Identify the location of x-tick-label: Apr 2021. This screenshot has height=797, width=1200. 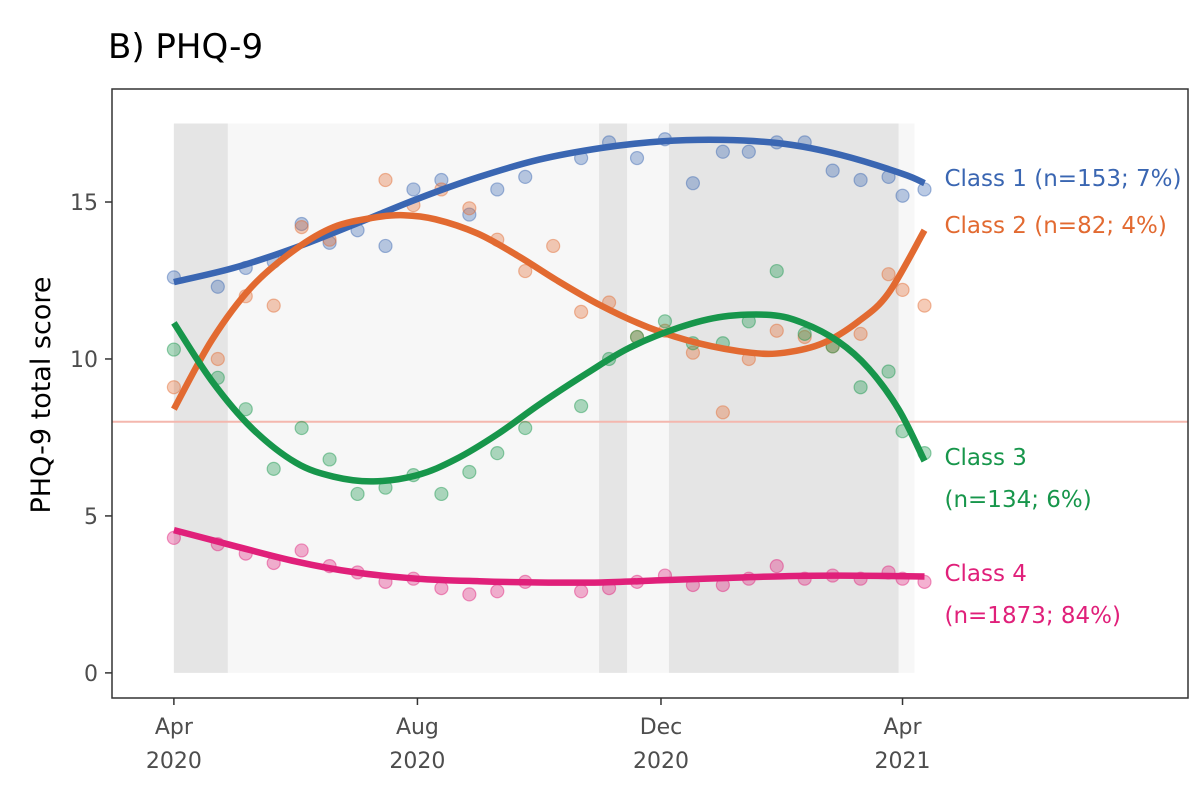
(903, 744).